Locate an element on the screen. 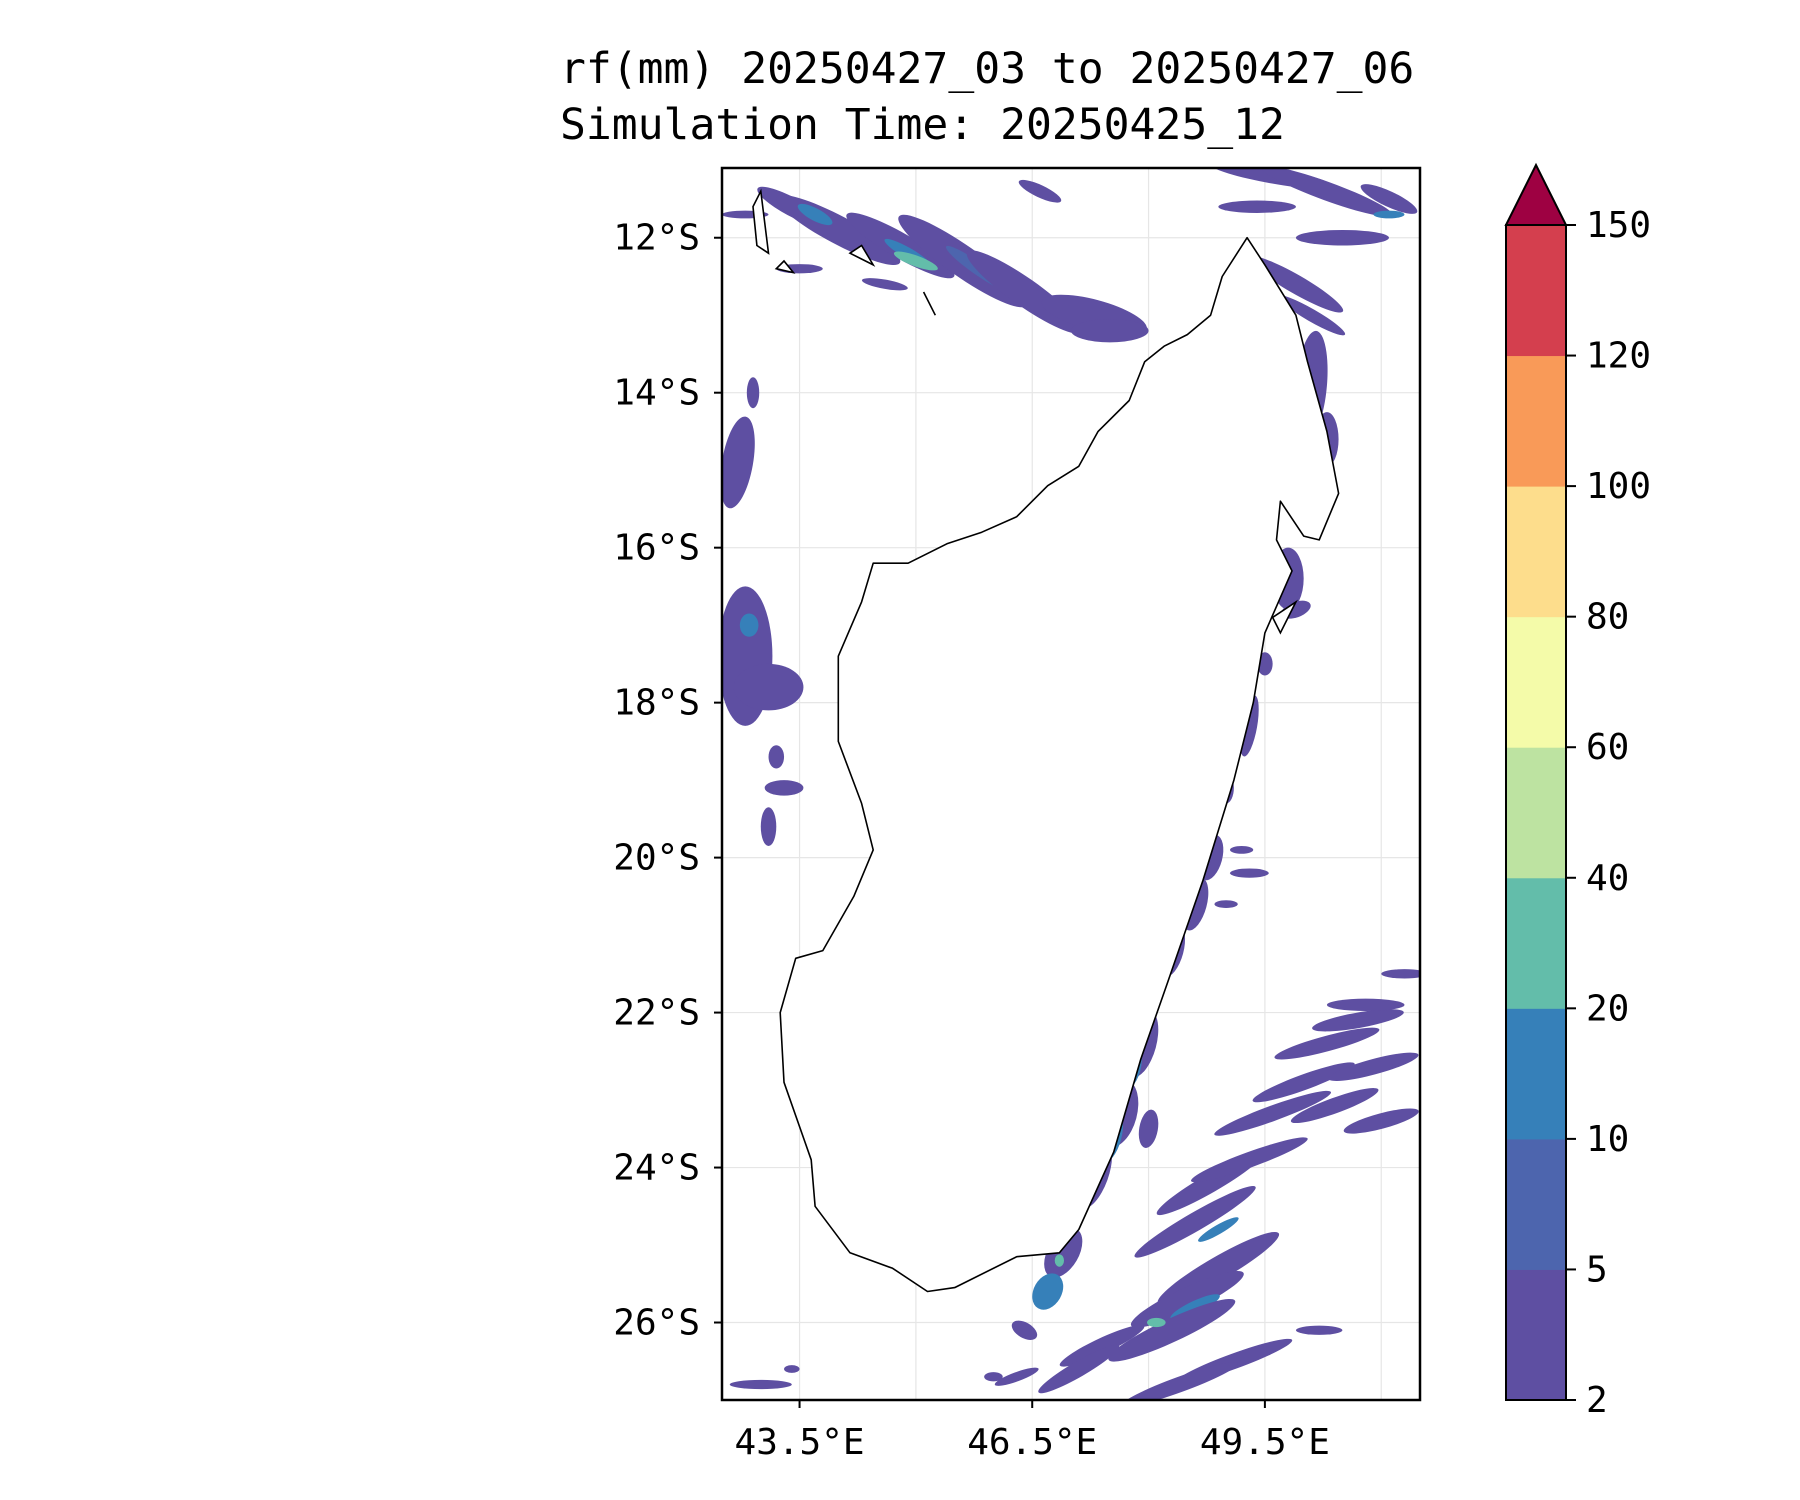  lon-tick-label: 49.5°E is located at coordinates (1265, 1442).